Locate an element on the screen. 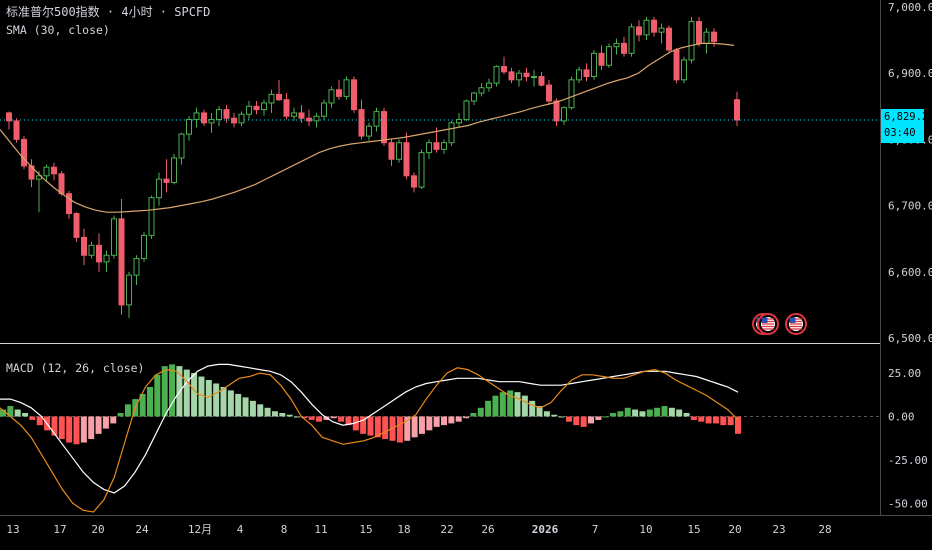  sma-legend: SMA (30, close) is located at coordinates (58, 30).